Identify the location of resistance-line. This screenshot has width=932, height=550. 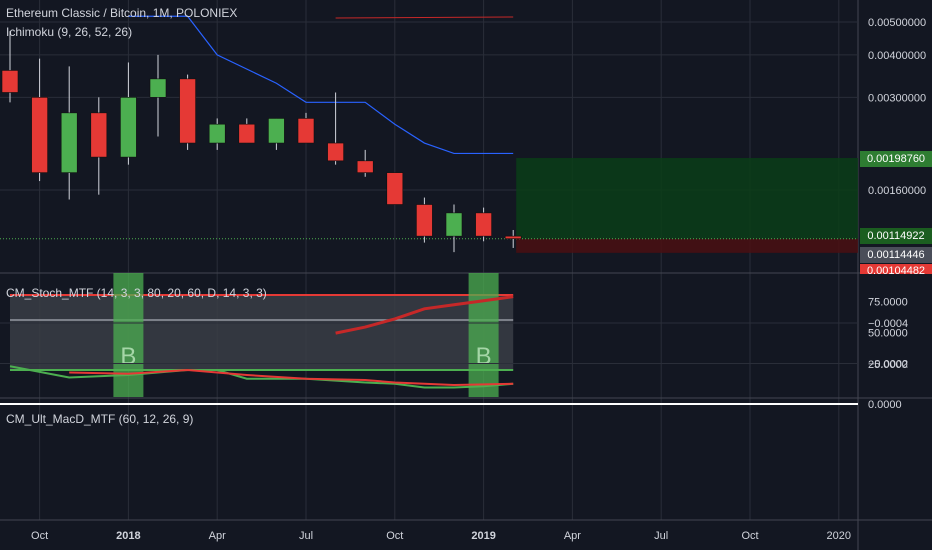
(424, 17).